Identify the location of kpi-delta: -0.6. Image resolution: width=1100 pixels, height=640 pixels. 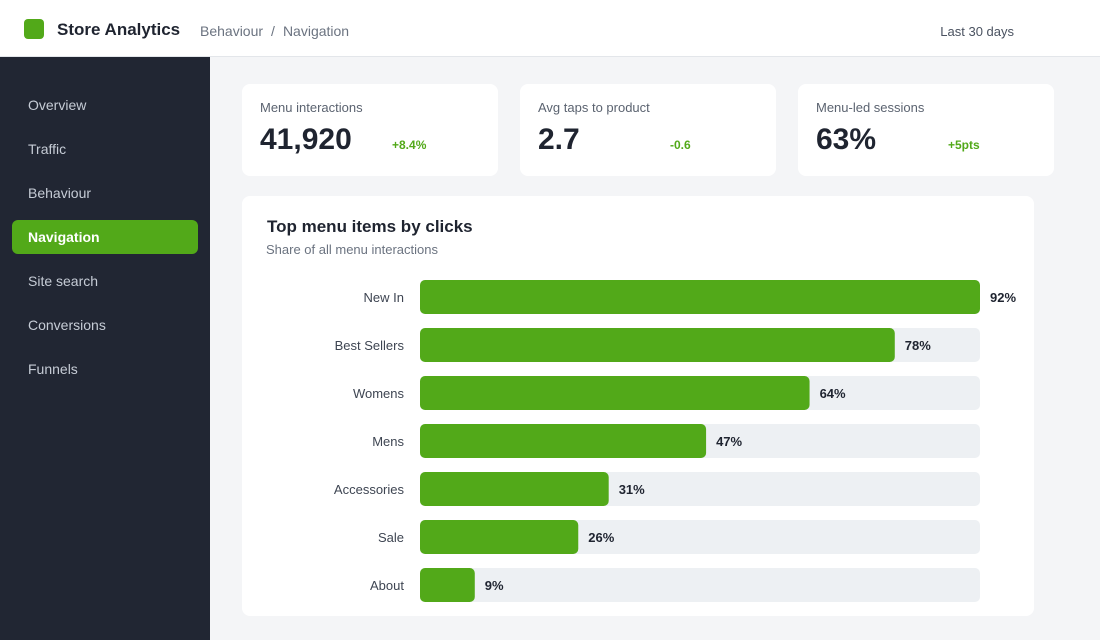
(680, 145).